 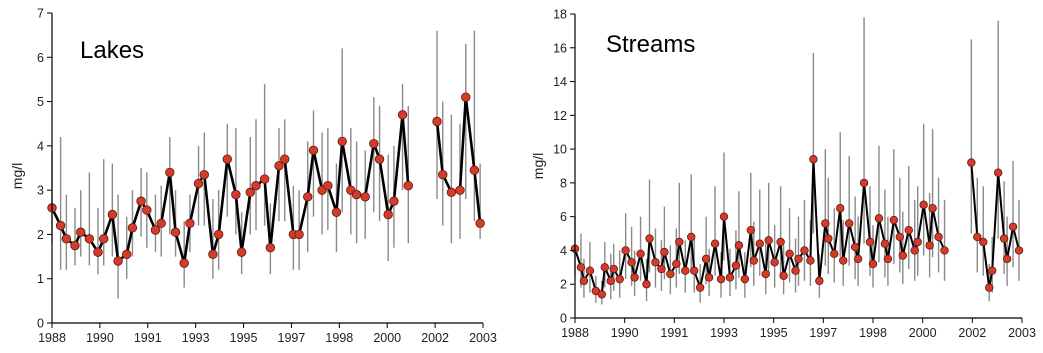 I want to click on y-tick-label: 6, so click(x=40, y=58).